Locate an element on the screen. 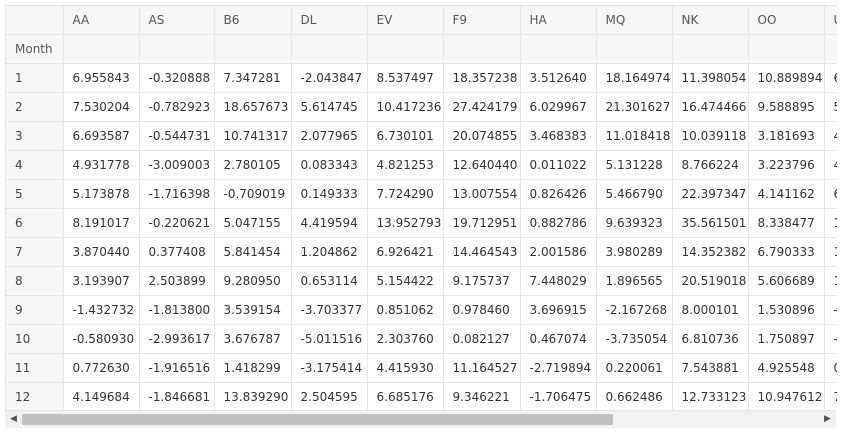 The image size is (841, 431). table-cell: -0.782923 is located at coordinates (177, 107).